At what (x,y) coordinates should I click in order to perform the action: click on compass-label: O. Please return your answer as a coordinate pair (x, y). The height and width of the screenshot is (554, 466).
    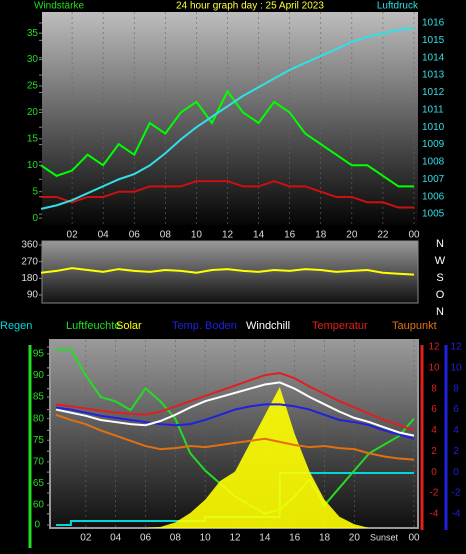
    Looking at the image, I should click on (440, 295).